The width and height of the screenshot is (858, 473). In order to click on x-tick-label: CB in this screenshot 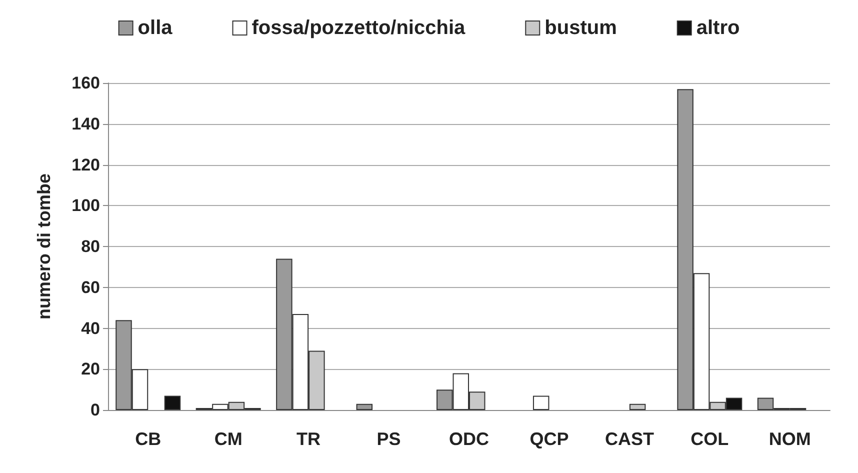, I will do `click(148, 439)`.